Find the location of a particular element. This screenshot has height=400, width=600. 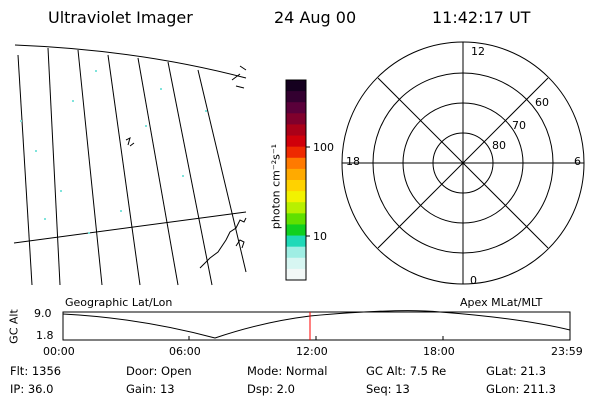

timeline-plot is located at coordinates (316, 325).